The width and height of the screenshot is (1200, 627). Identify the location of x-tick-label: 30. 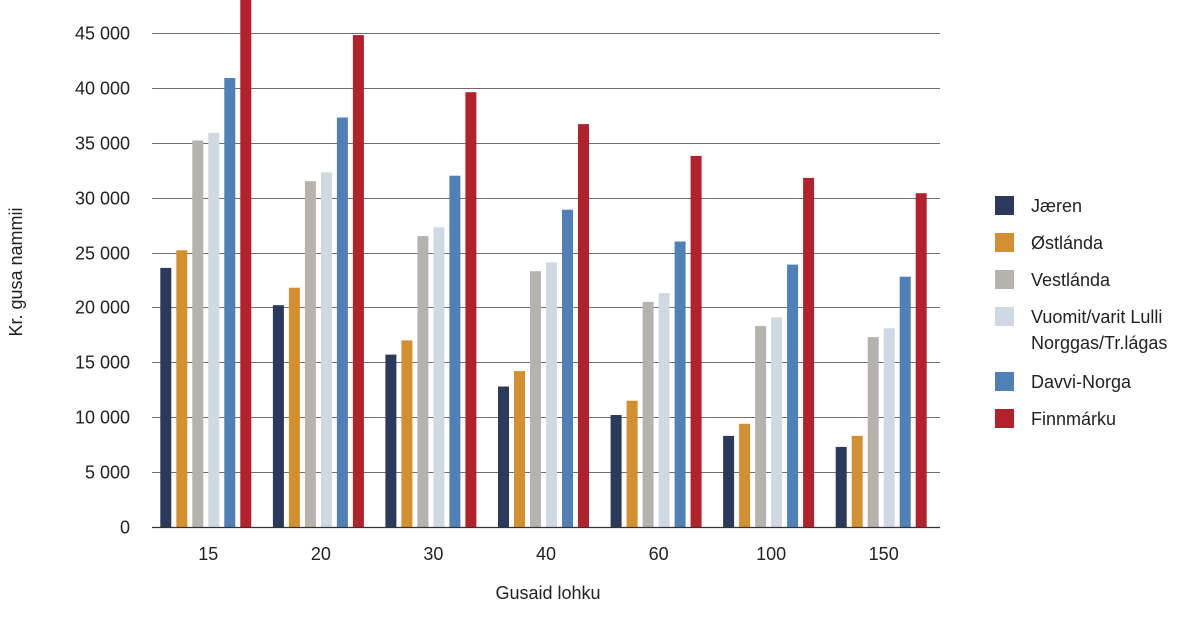
(433, 554).